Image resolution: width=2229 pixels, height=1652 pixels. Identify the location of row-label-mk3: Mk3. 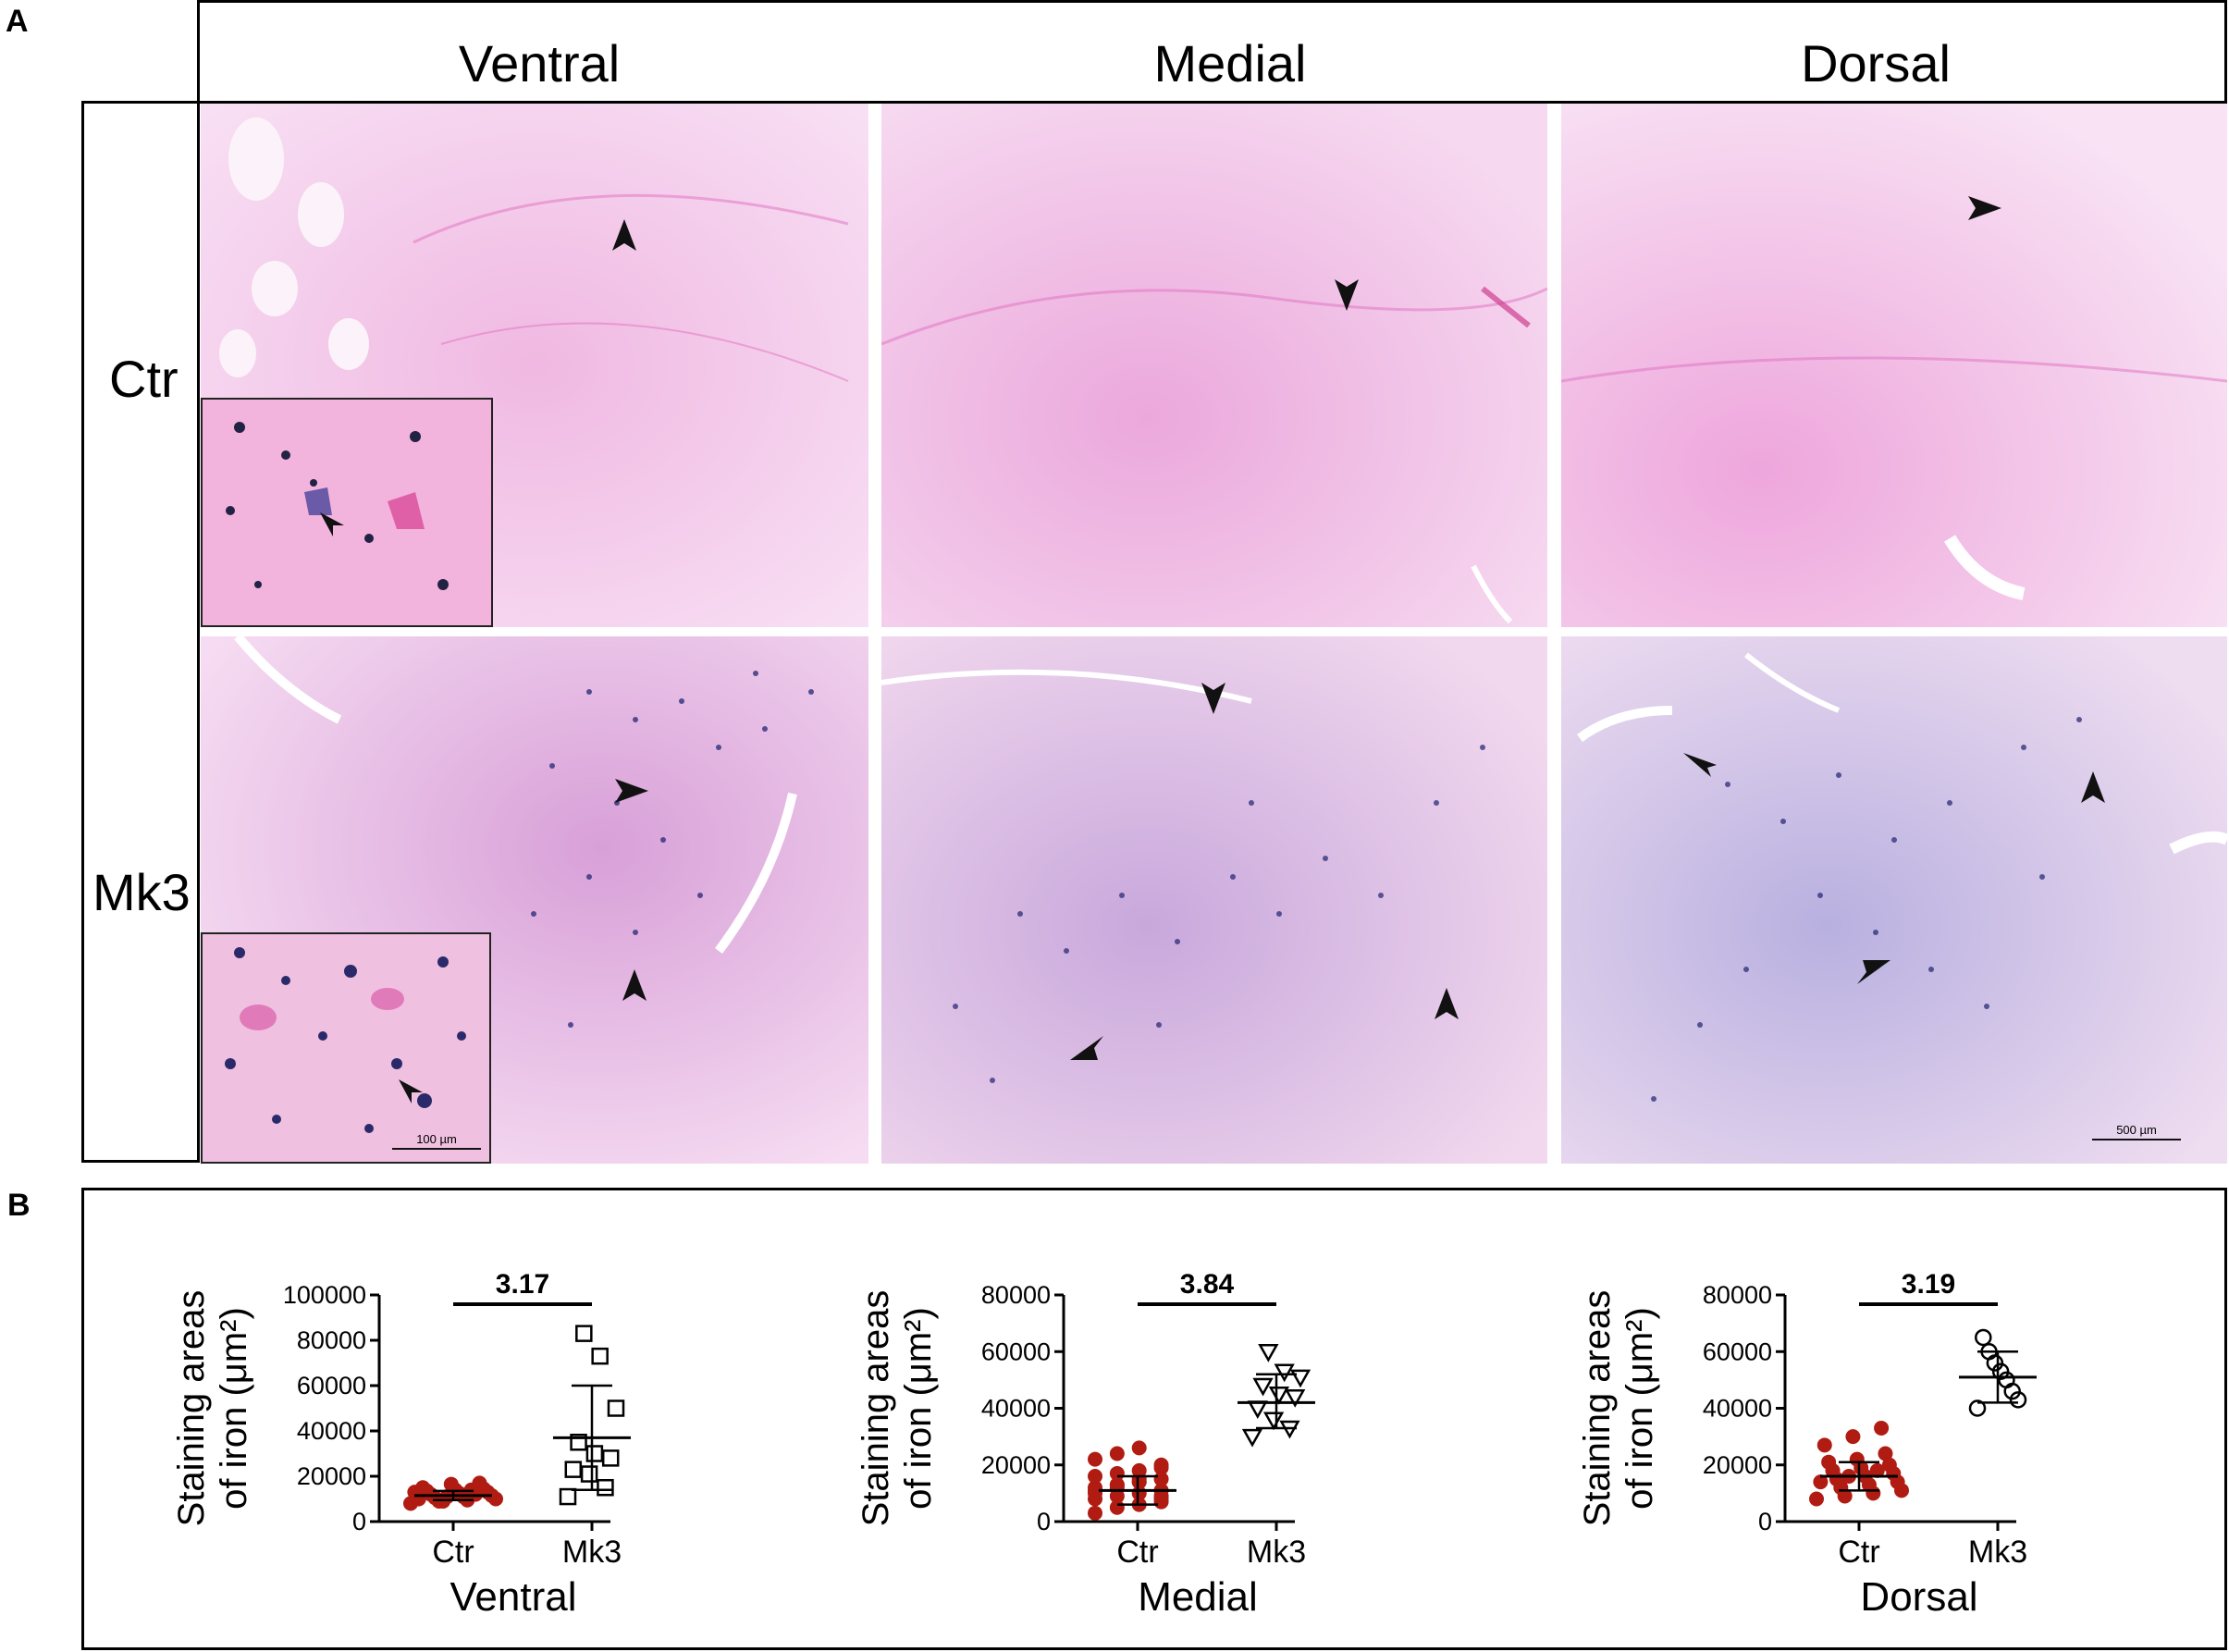
(141, 892).